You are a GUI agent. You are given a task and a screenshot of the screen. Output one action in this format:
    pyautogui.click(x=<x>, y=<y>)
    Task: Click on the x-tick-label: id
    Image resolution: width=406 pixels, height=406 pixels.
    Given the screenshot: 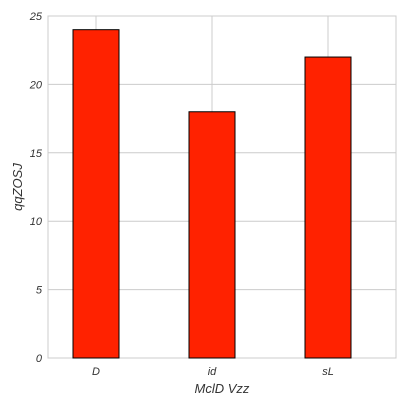 What is the action you would take?
    pyautogui.click(x=212, y=372)
    